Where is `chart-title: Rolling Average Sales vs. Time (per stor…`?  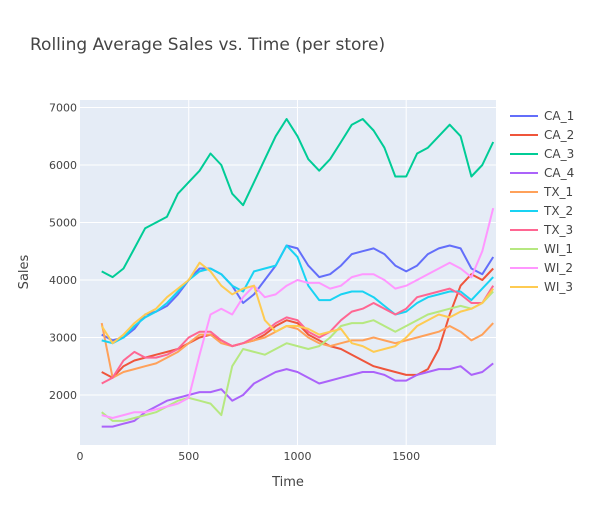
chart-title: Rolling Average Sales vs. Time (per stor… is located at coordinates (207, 45).